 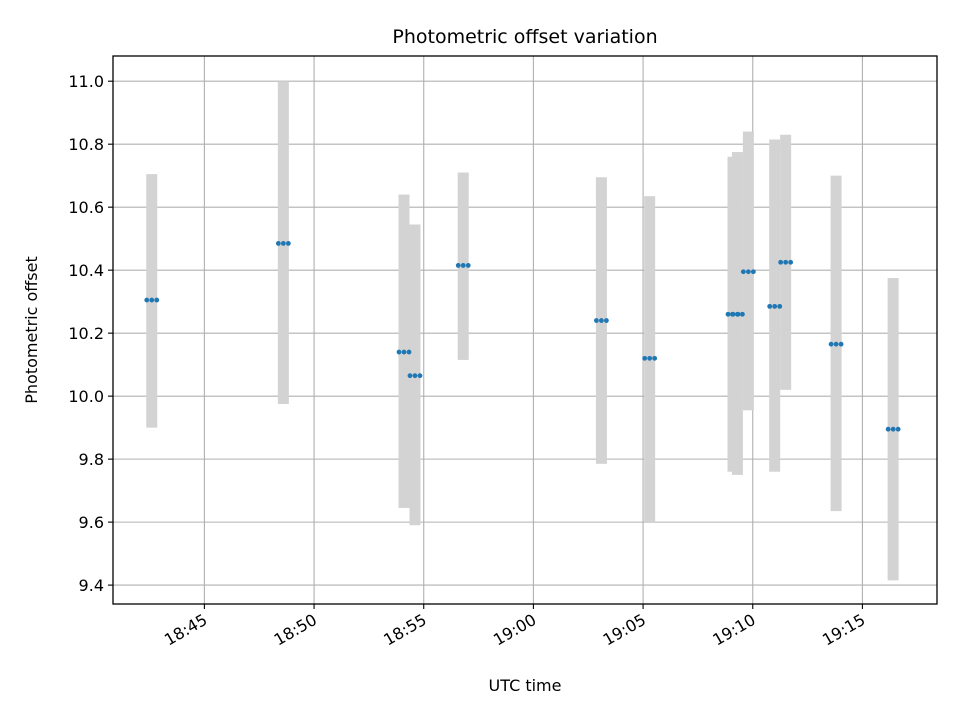 What do you see at coordinates (91, 522) in the screenshot?
I see `y-tick-label: 9.6` at bounding box center [91, 522].